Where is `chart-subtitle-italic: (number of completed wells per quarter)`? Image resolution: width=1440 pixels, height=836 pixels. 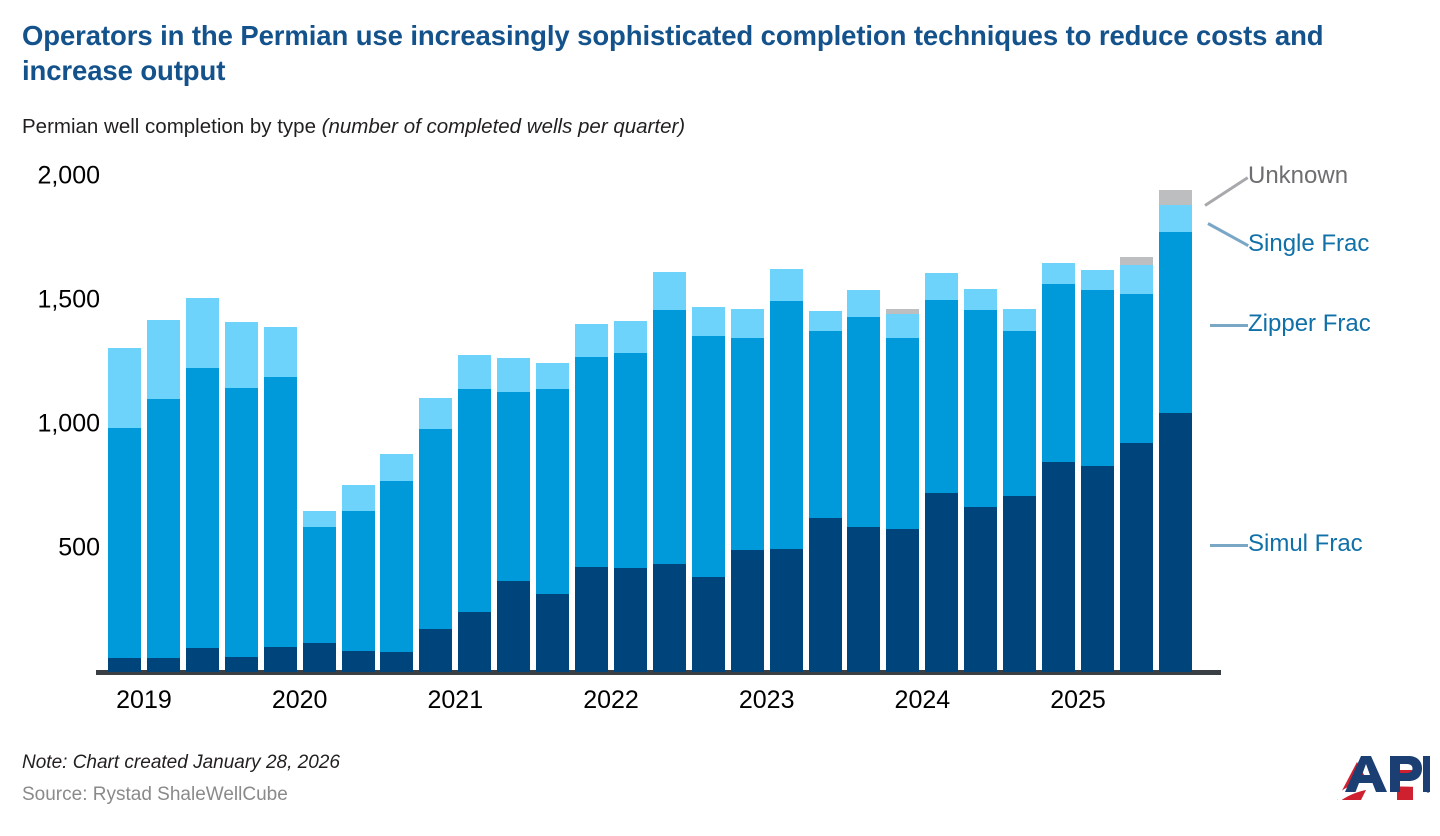
chart-subtitle-italic: (number of completed wells per quarter) is located at coordinates (503, 126).